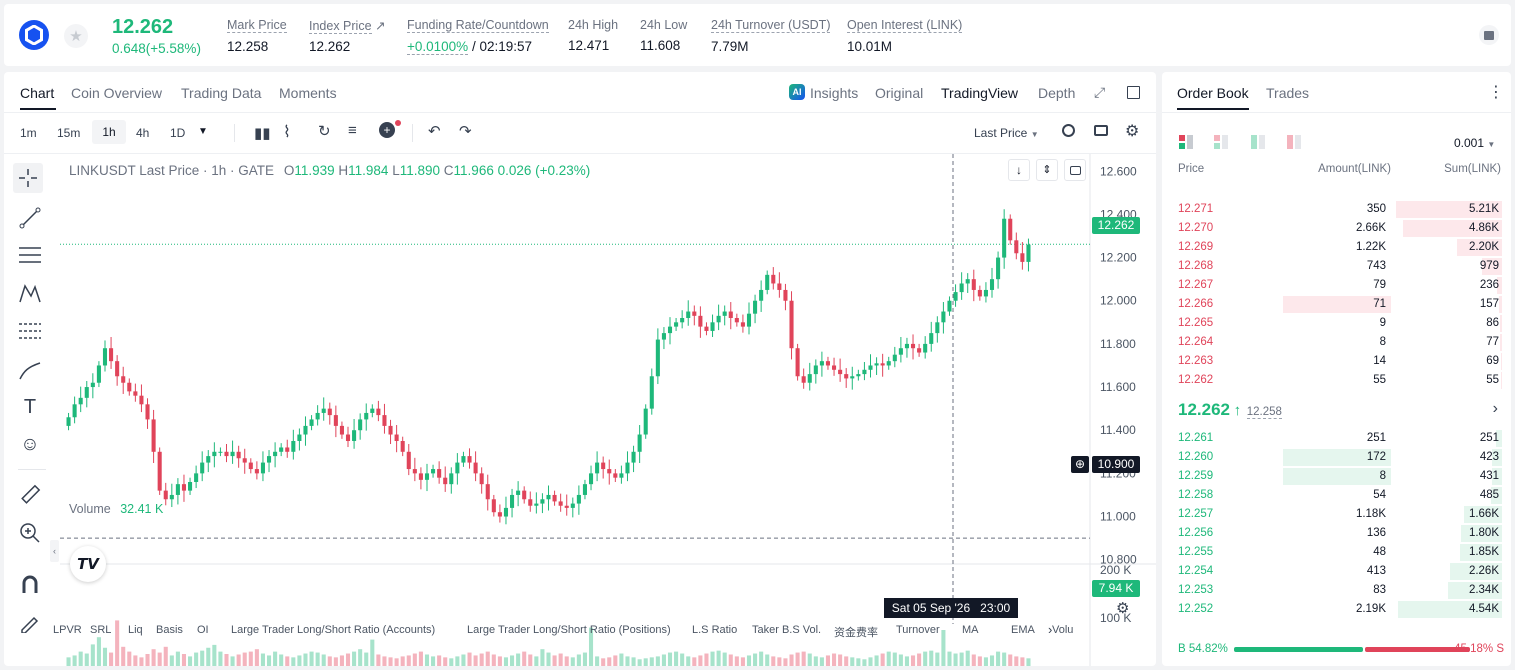  Describe the element at coordinates (324, 131) in the screenshot. I see `replay-icon: ↻` at that location.